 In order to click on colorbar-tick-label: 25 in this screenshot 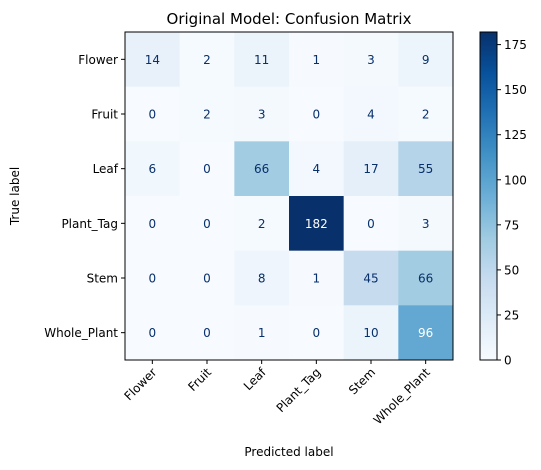, I will do `click(511, 315)`.